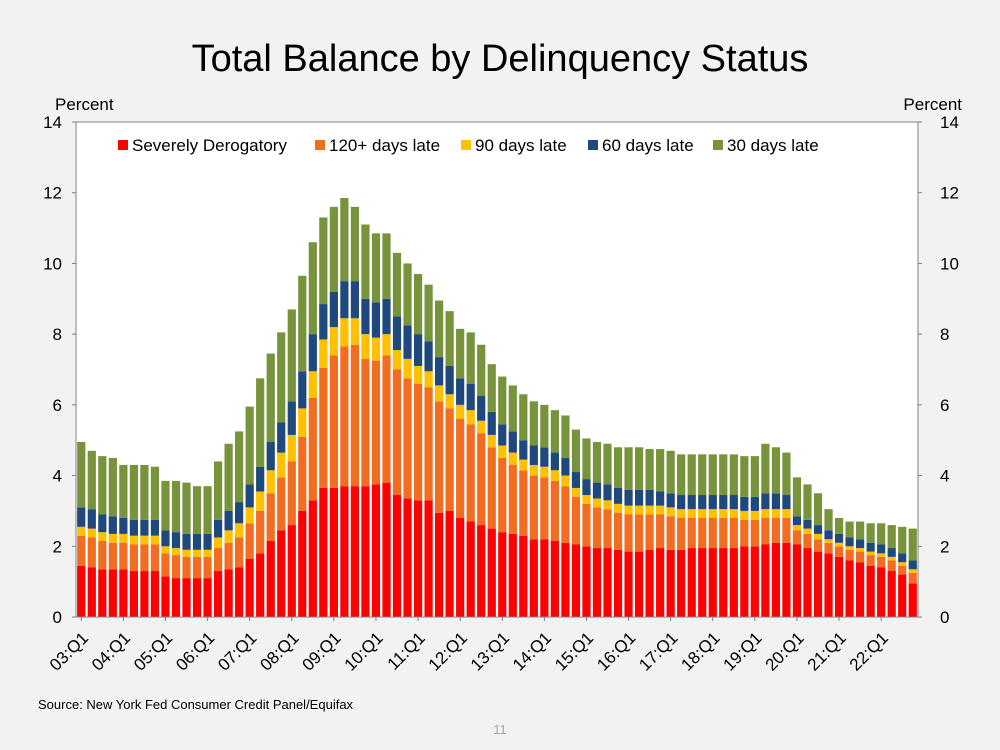 This screenshot has height=750, width=1000. I want to click on chart-title: Total Balance by Delinquency Status, so click(500, 59).